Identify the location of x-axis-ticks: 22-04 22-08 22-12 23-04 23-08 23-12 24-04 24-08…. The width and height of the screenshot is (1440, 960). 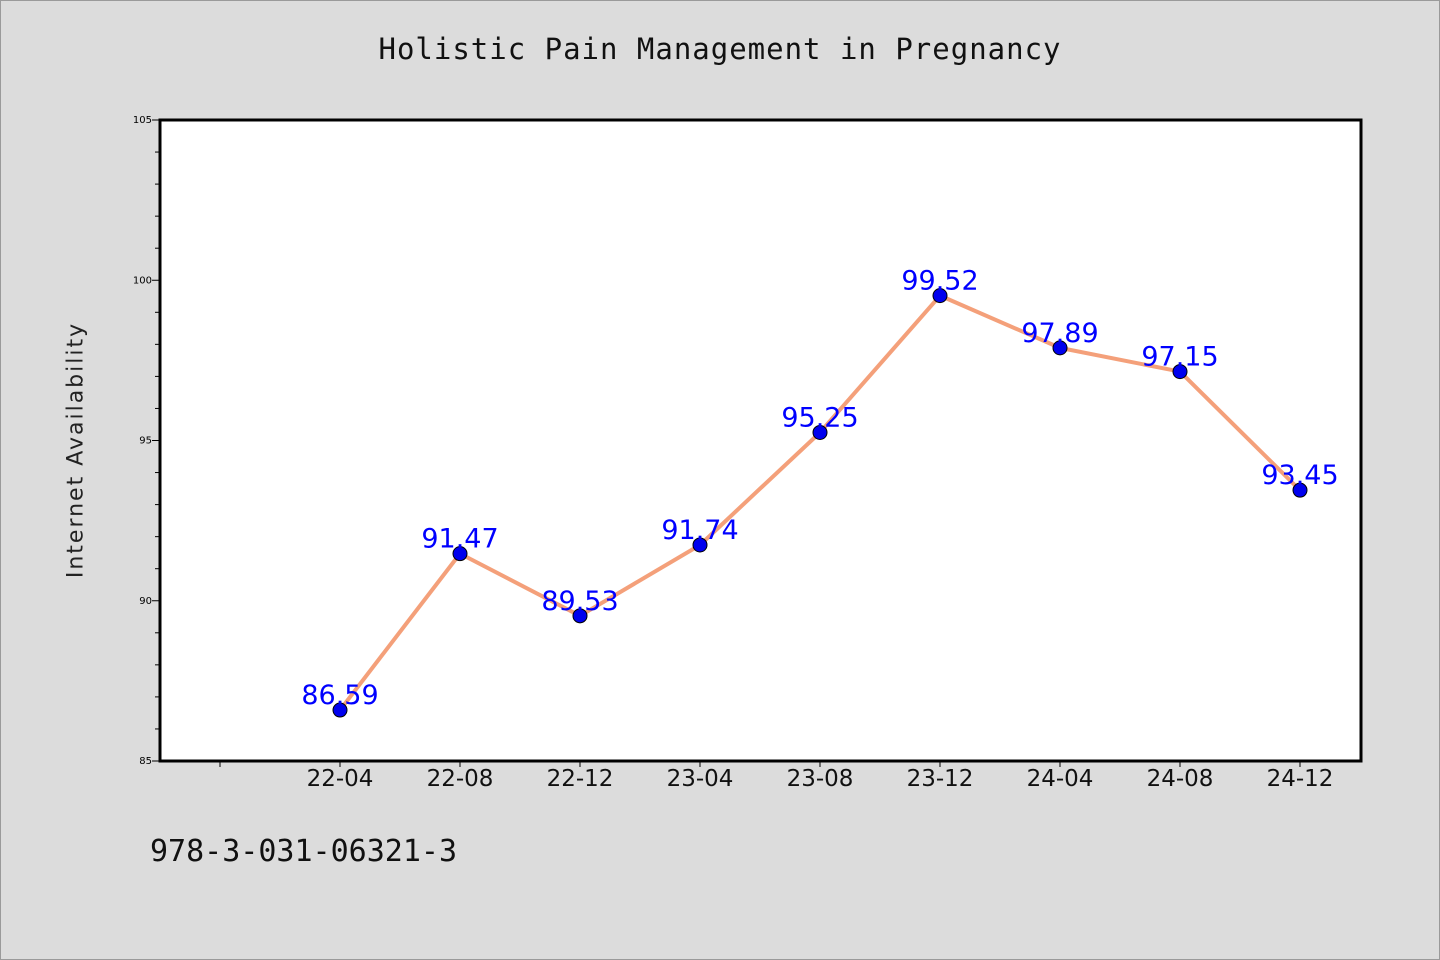
(776, 776).